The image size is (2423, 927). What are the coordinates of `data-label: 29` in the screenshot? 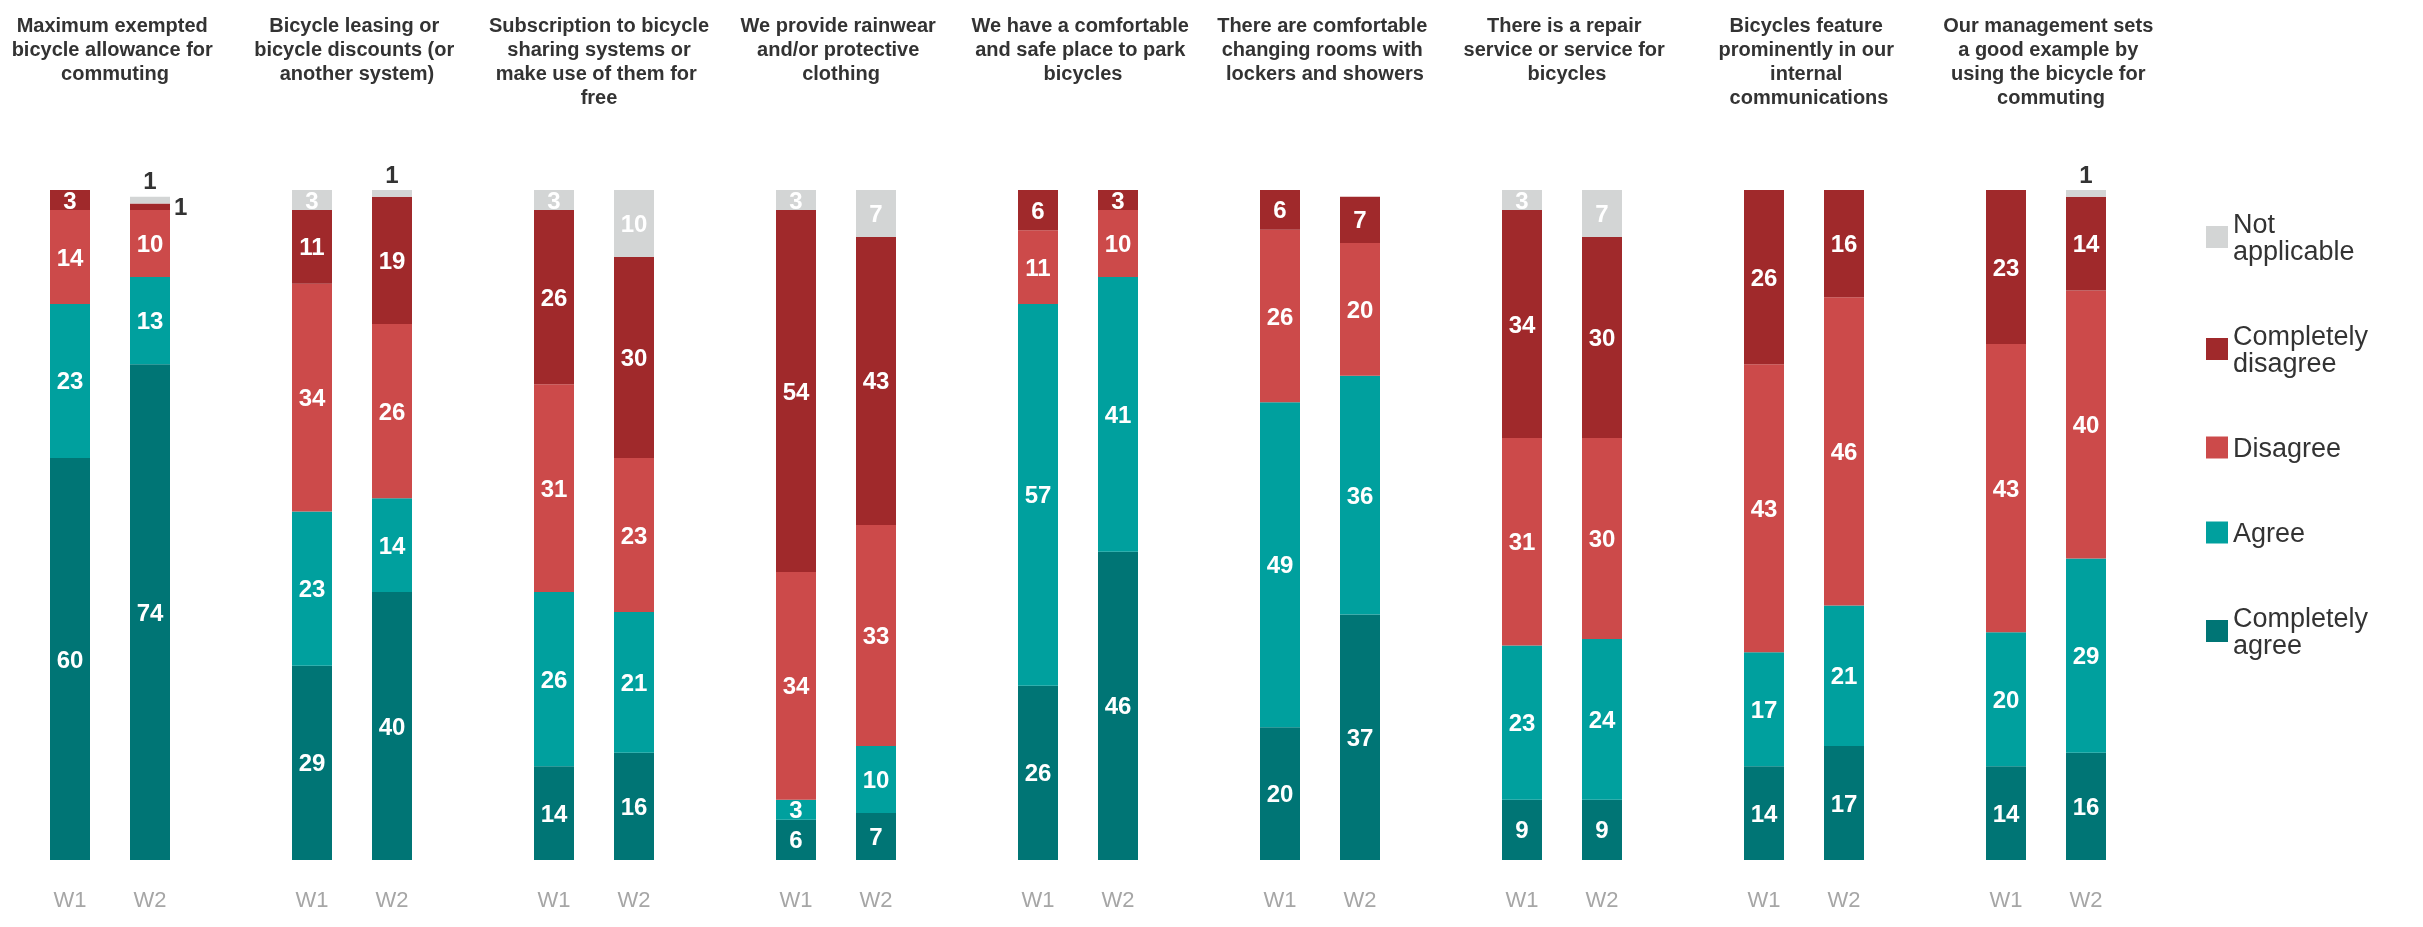 It's located at (312, 763).